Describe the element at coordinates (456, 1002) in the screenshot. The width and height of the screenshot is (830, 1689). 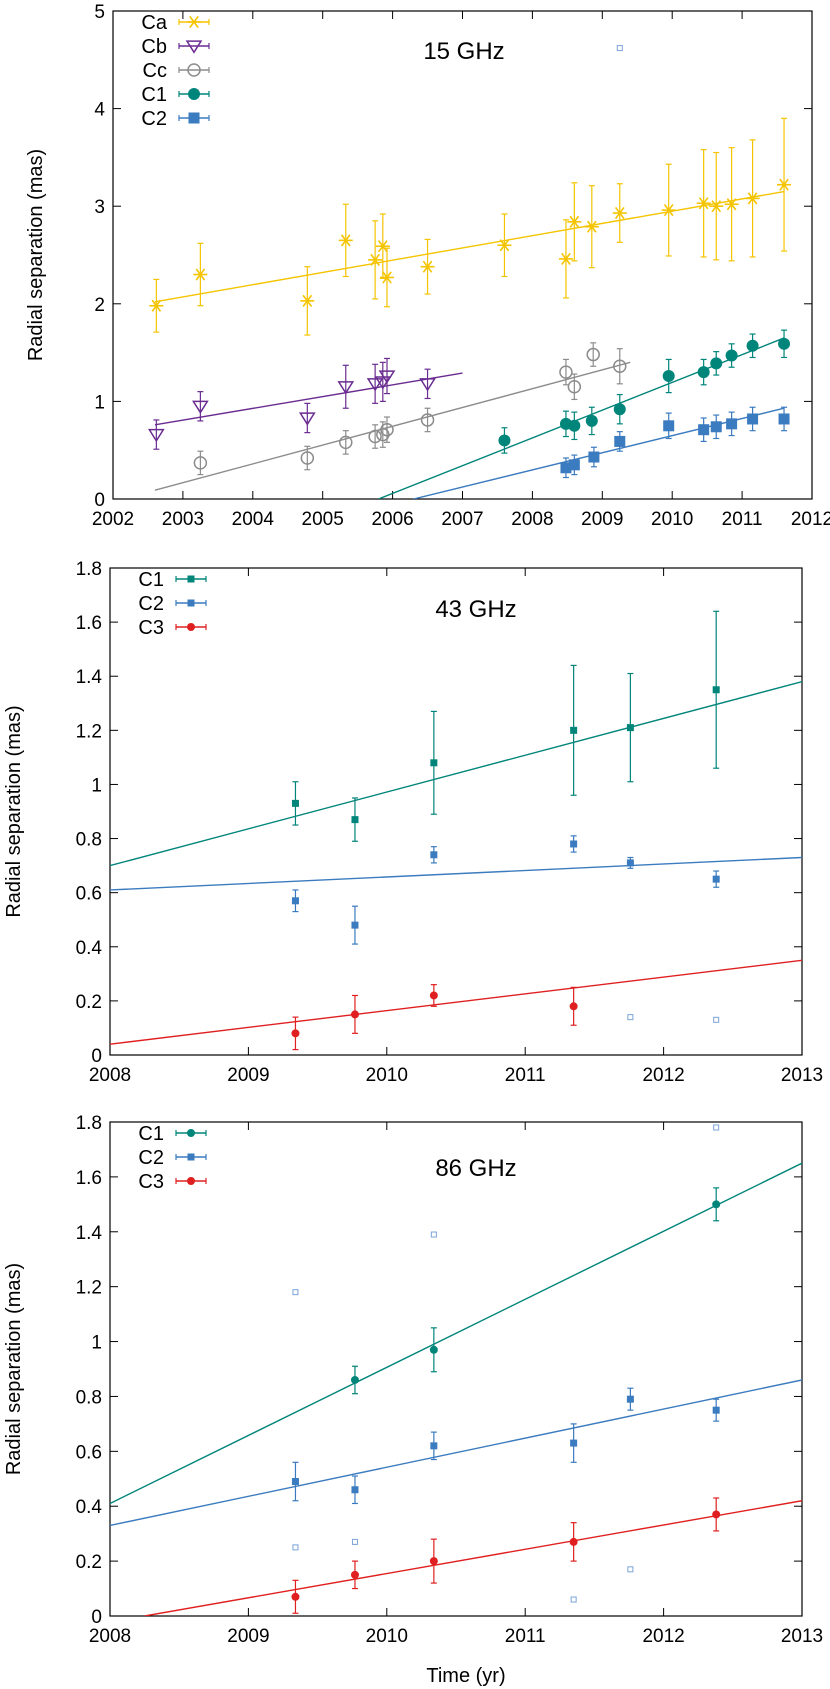
I see `fit-line-c3` at that location.